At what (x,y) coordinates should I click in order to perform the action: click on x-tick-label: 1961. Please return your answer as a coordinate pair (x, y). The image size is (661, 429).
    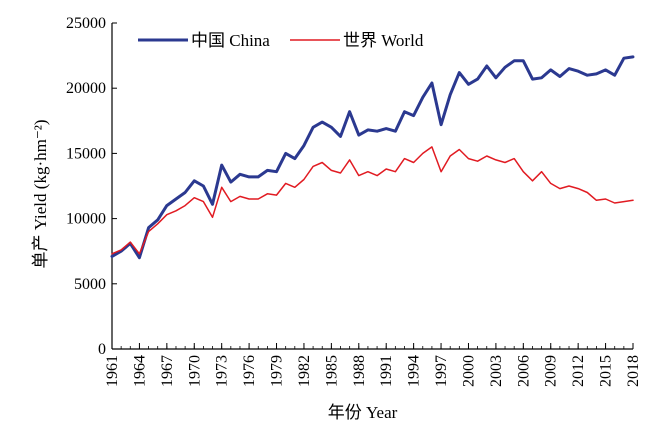
    Looking at the image, I should click on (112, 371).